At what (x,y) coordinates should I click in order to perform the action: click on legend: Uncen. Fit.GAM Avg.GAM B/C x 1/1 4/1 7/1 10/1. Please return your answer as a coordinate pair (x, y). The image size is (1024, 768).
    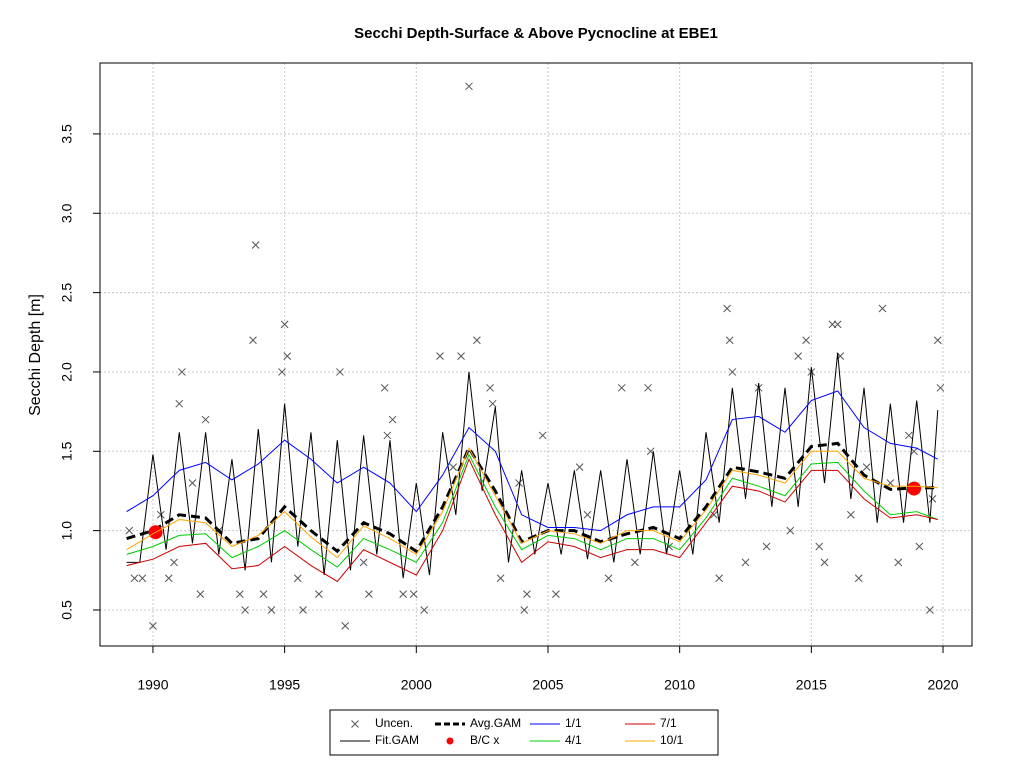
    Looking at the image, I should click on (524, 732).